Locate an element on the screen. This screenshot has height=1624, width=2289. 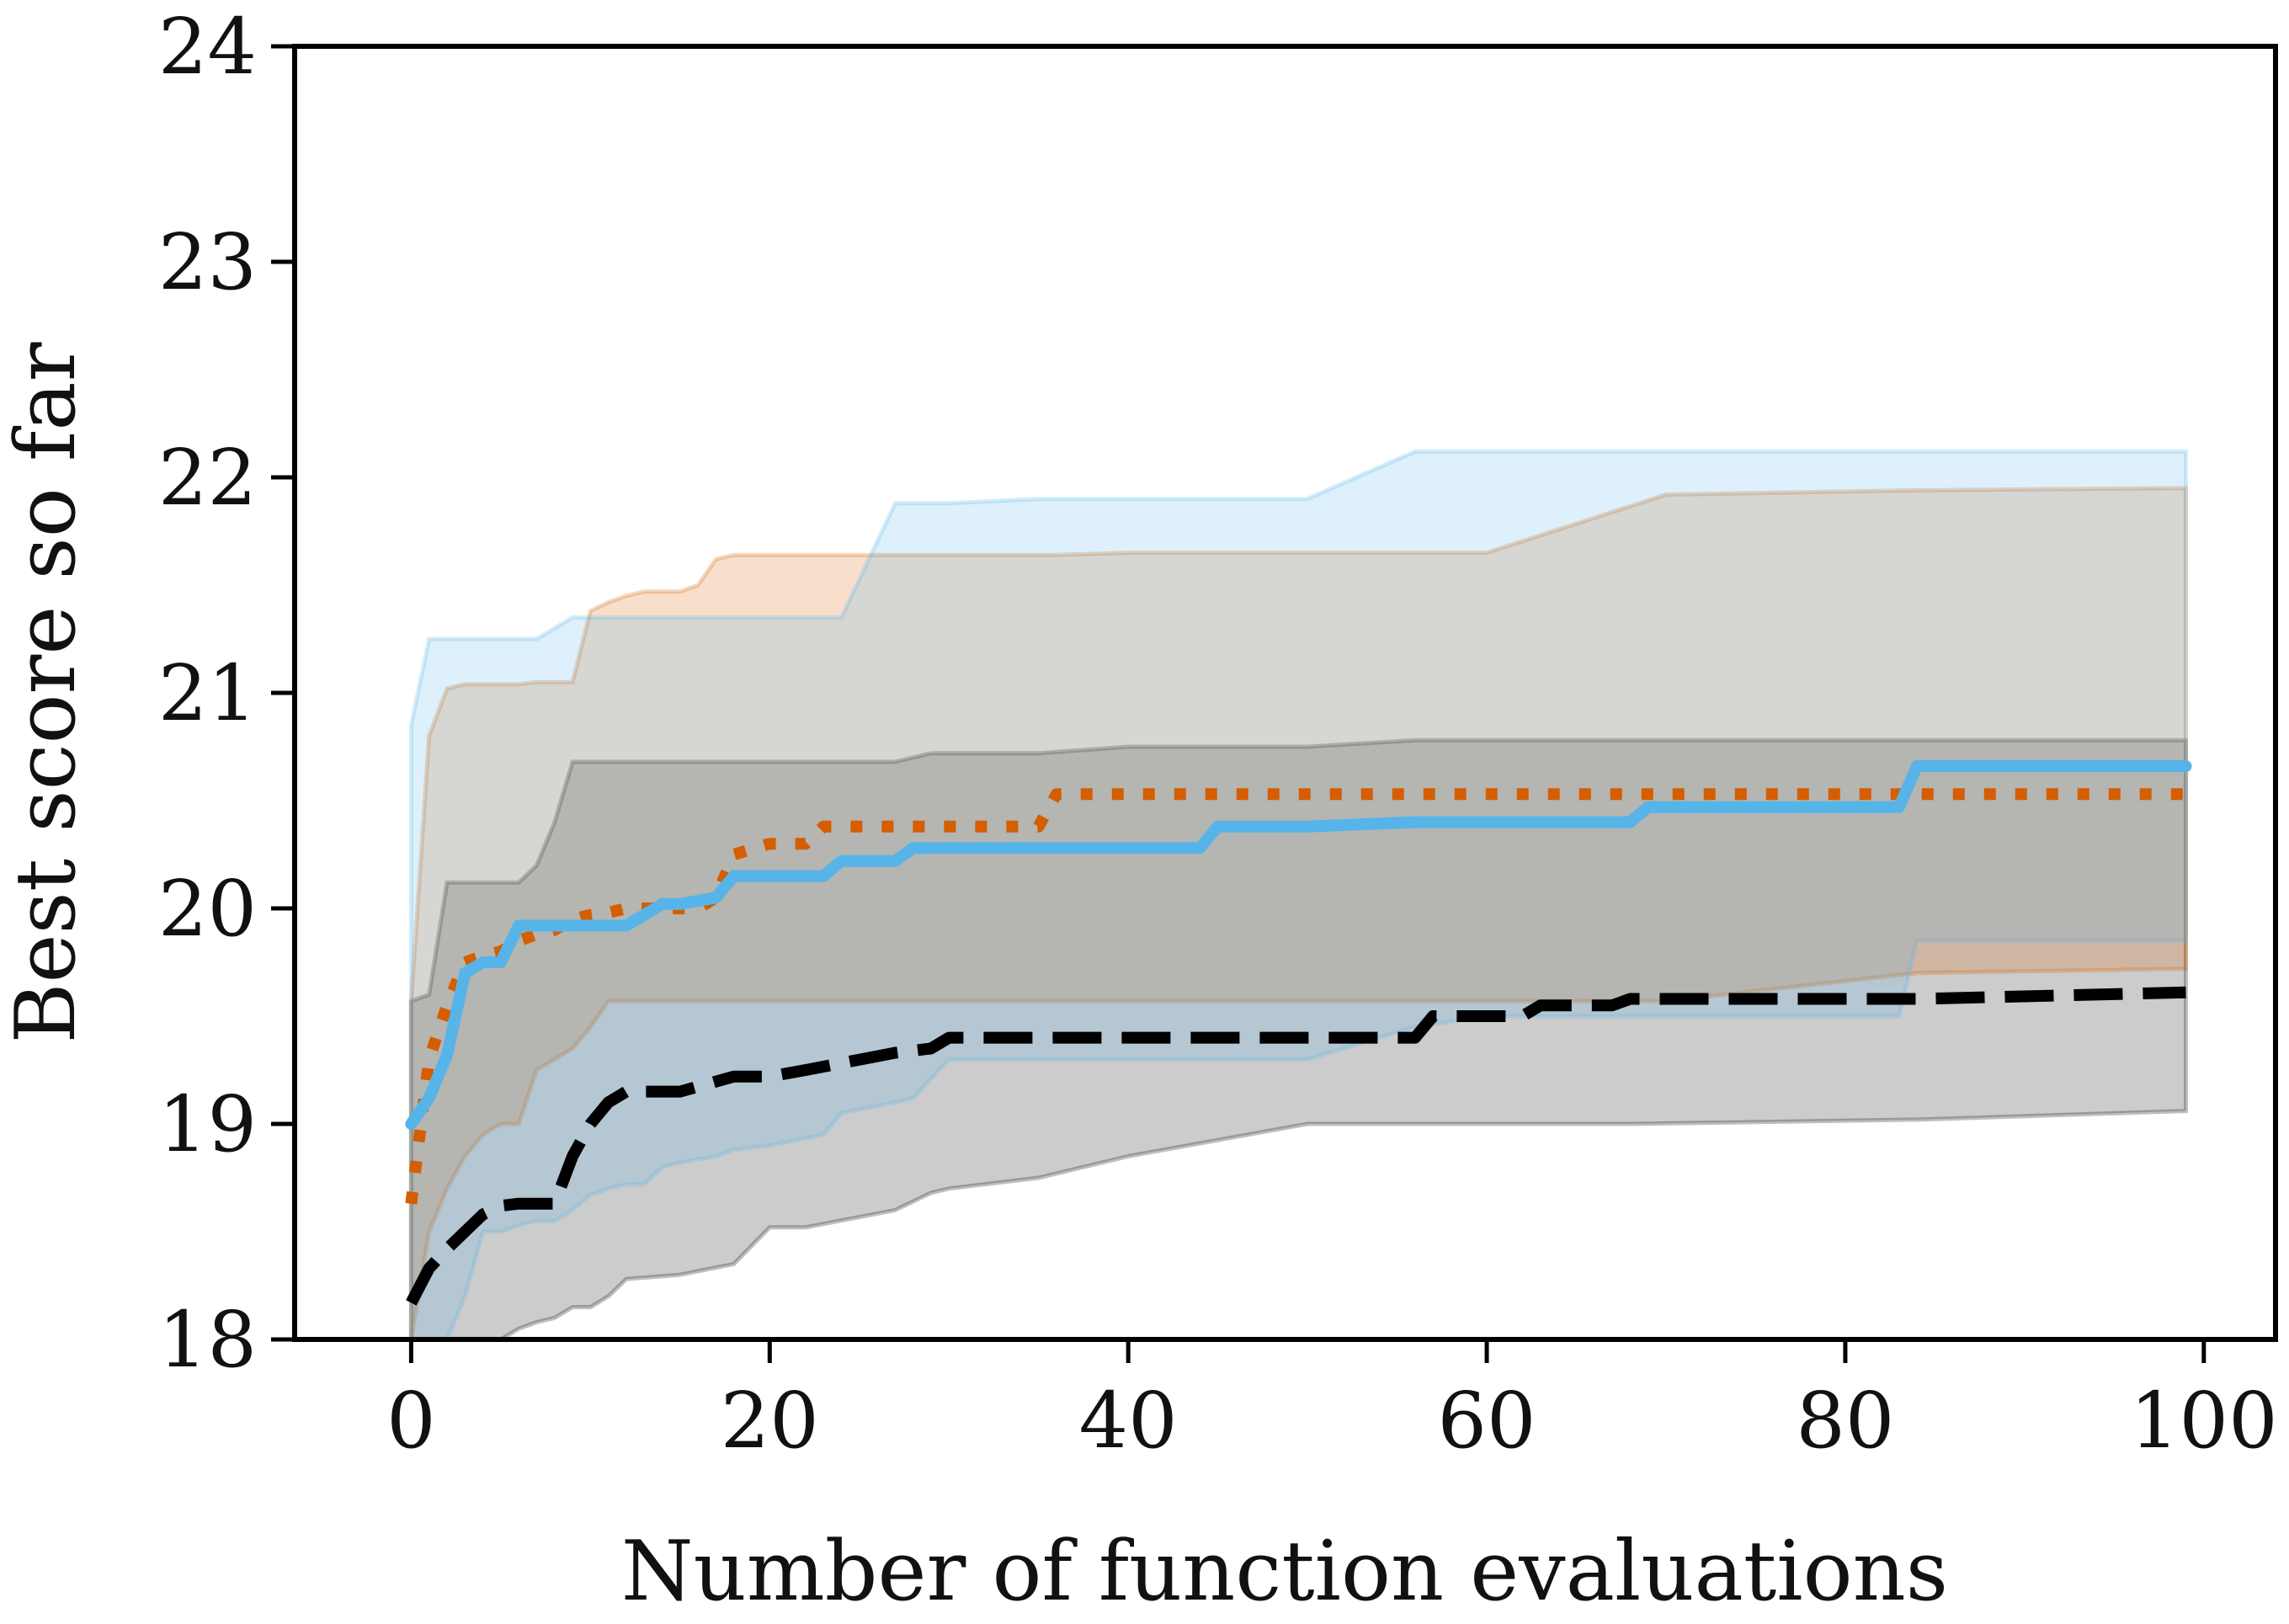
y-tick-label: 21 is located at coordinates (207, 693).